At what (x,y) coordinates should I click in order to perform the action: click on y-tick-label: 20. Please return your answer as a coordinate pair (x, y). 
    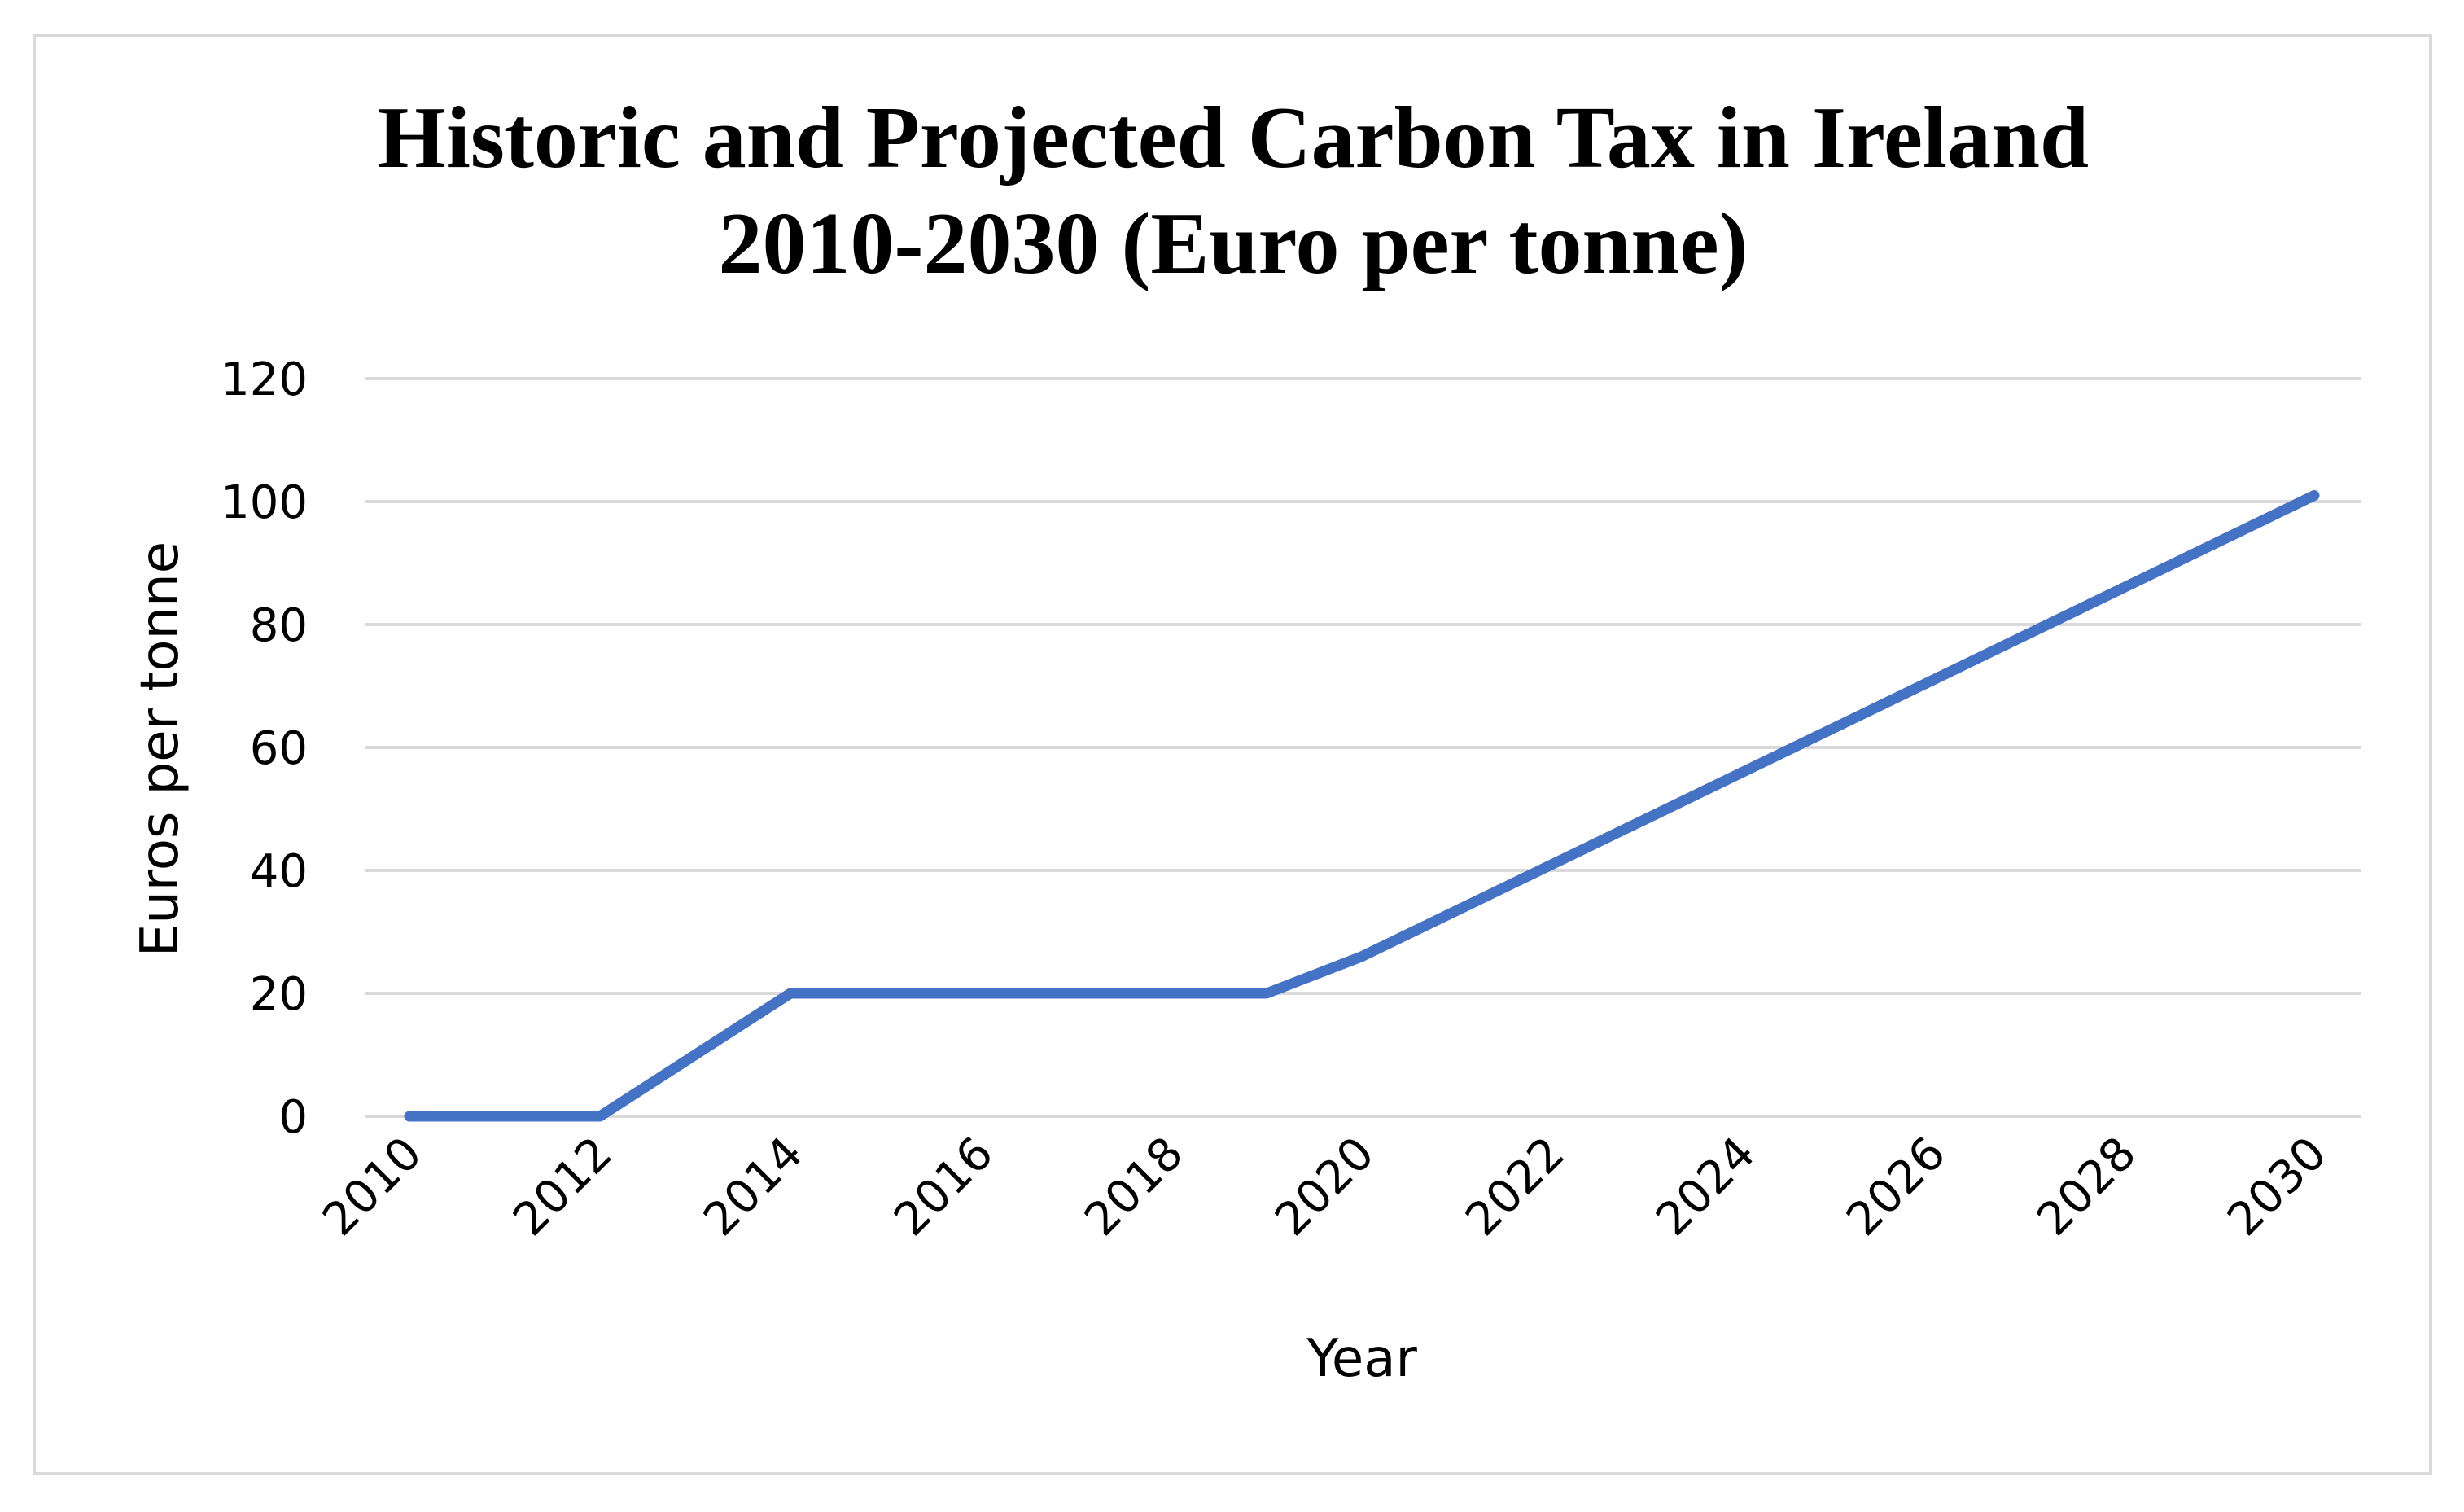
    Looking at the image, I should click on (279, 994).